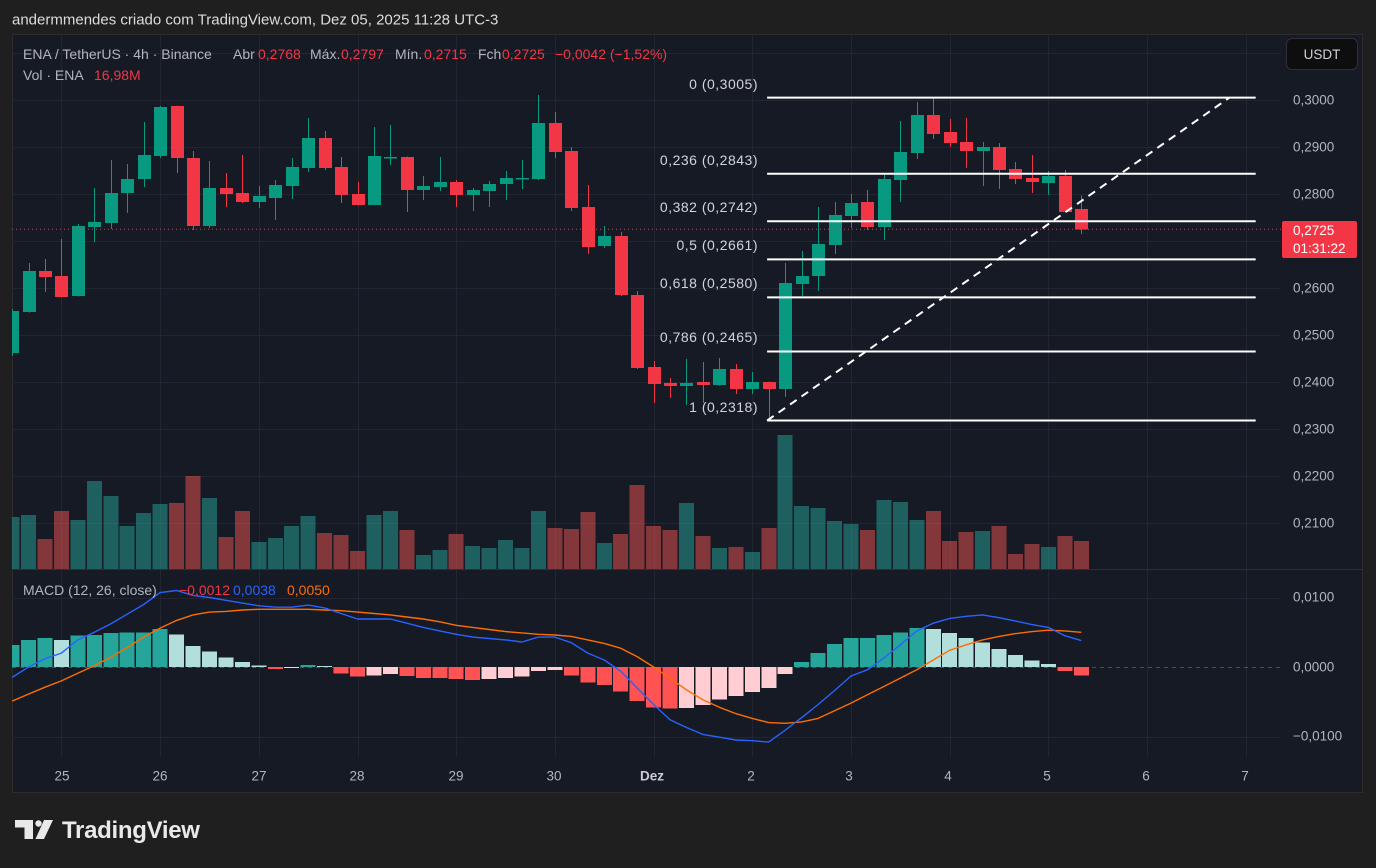  I want to click on time-axis-label: 25, so click(62, 776).